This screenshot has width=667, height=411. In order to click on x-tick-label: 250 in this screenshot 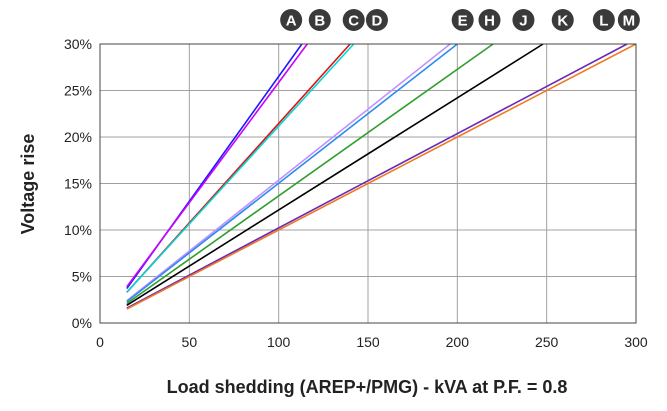, I will do `click(547, 342)`.